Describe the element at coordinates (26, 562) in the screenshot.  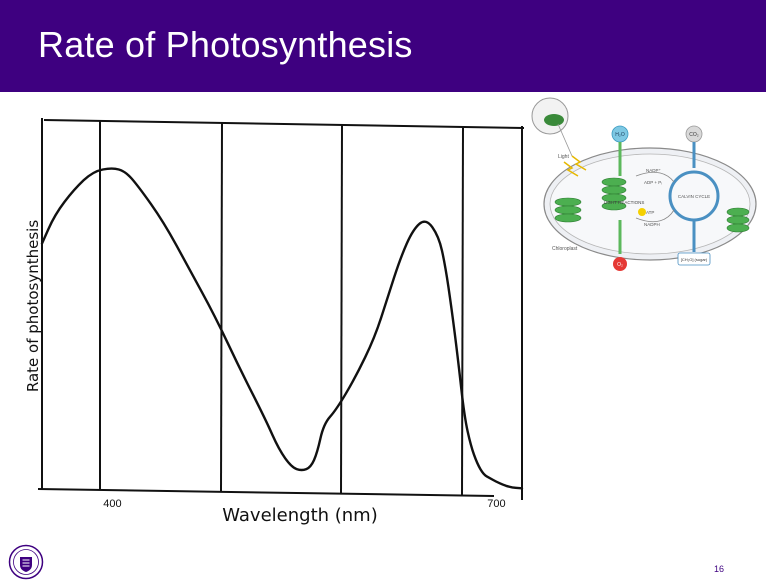
I see `university-seal-logo` at that location.